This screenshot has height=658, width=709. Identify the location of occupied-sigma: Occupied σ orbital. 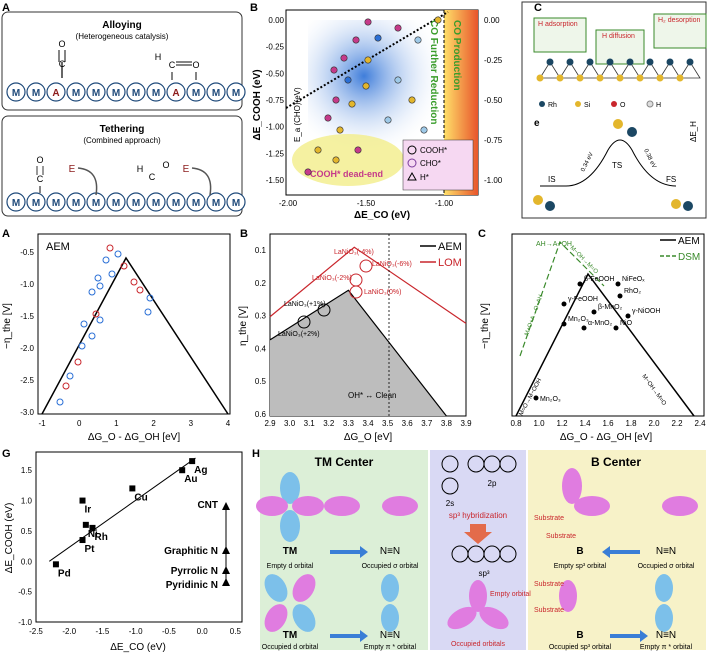
(390, 566).